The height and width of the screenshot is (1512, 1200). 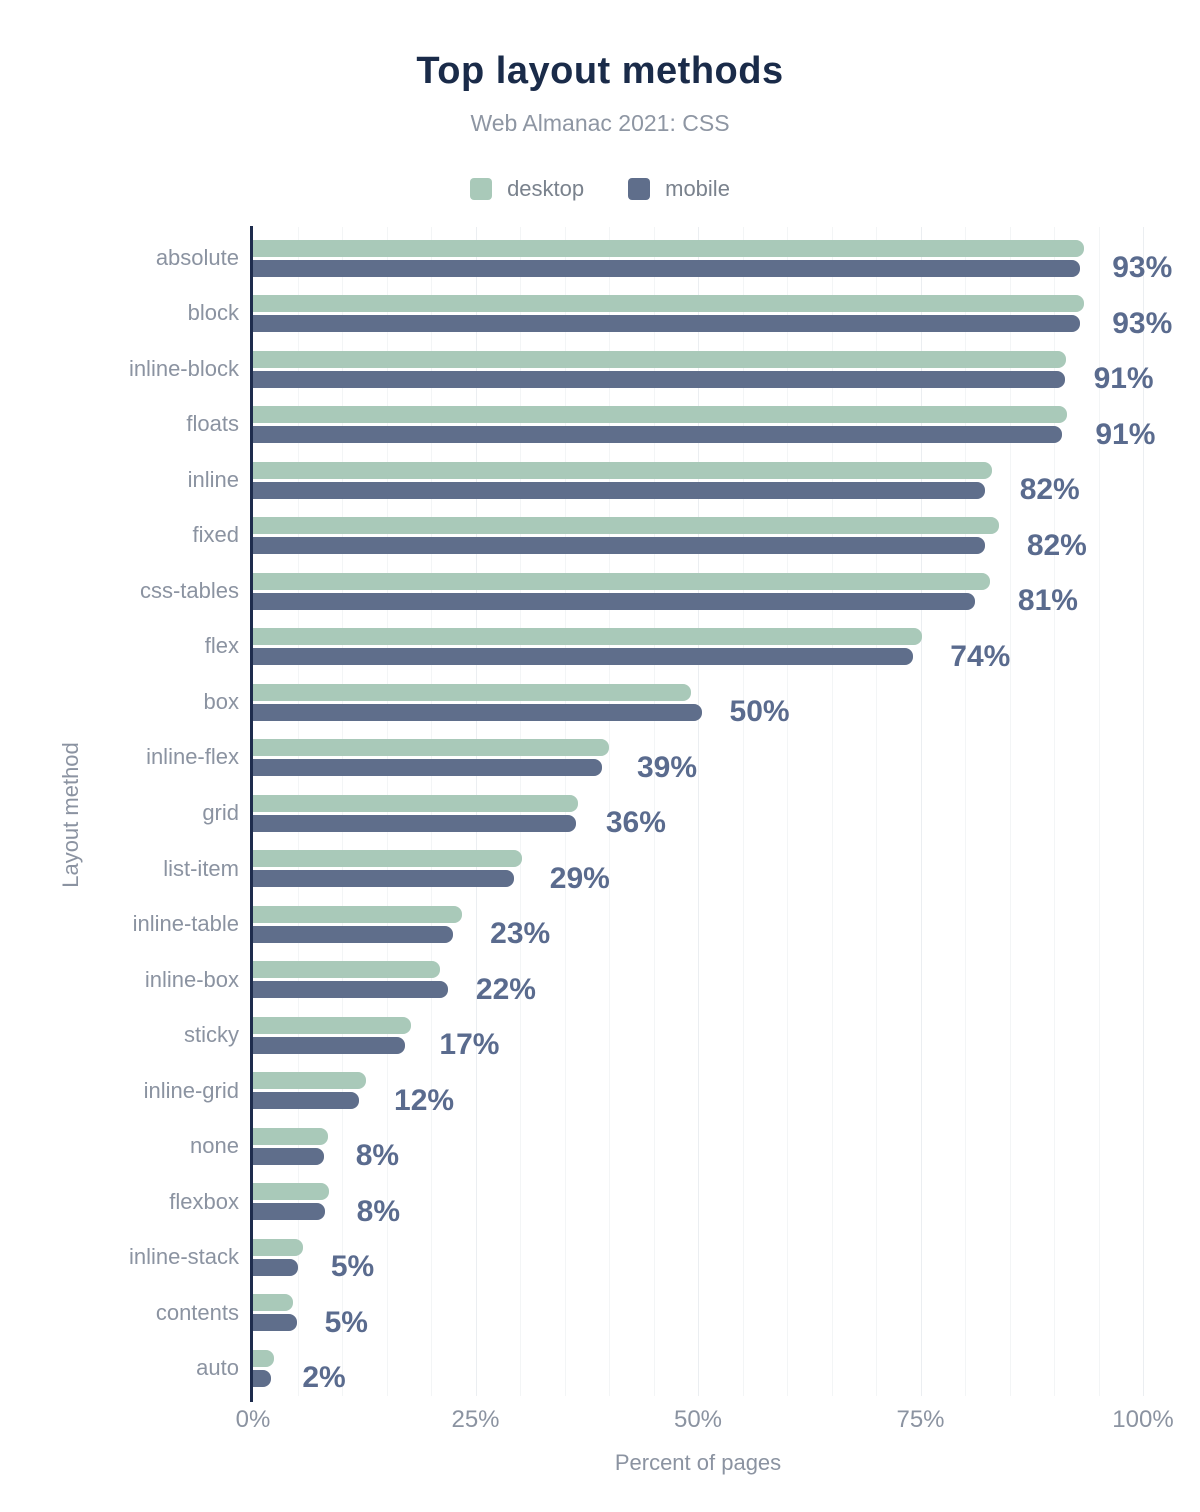 I want to click on bar-desktop-inline-block, so click(x=659, y=359).